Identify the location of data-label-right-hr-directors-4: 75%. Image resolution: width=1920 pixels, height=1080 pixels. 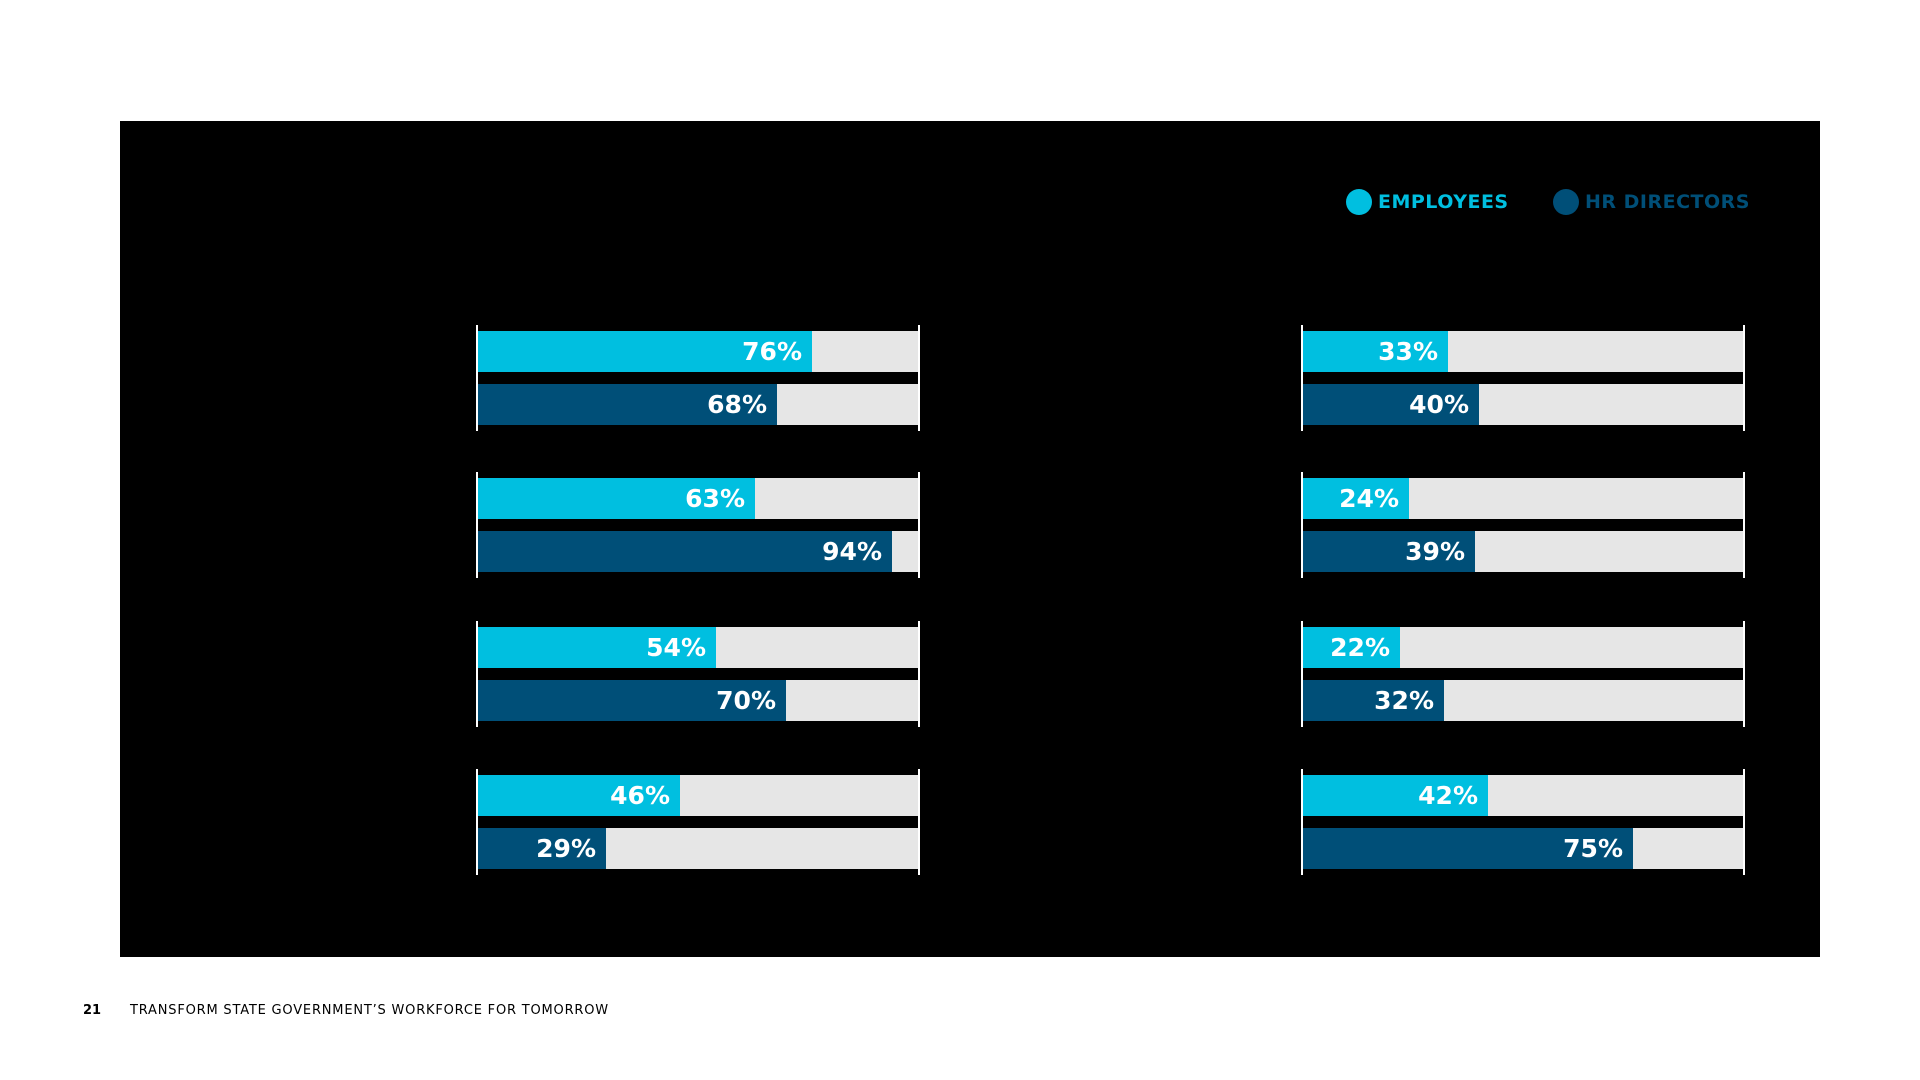
(1593, 848).